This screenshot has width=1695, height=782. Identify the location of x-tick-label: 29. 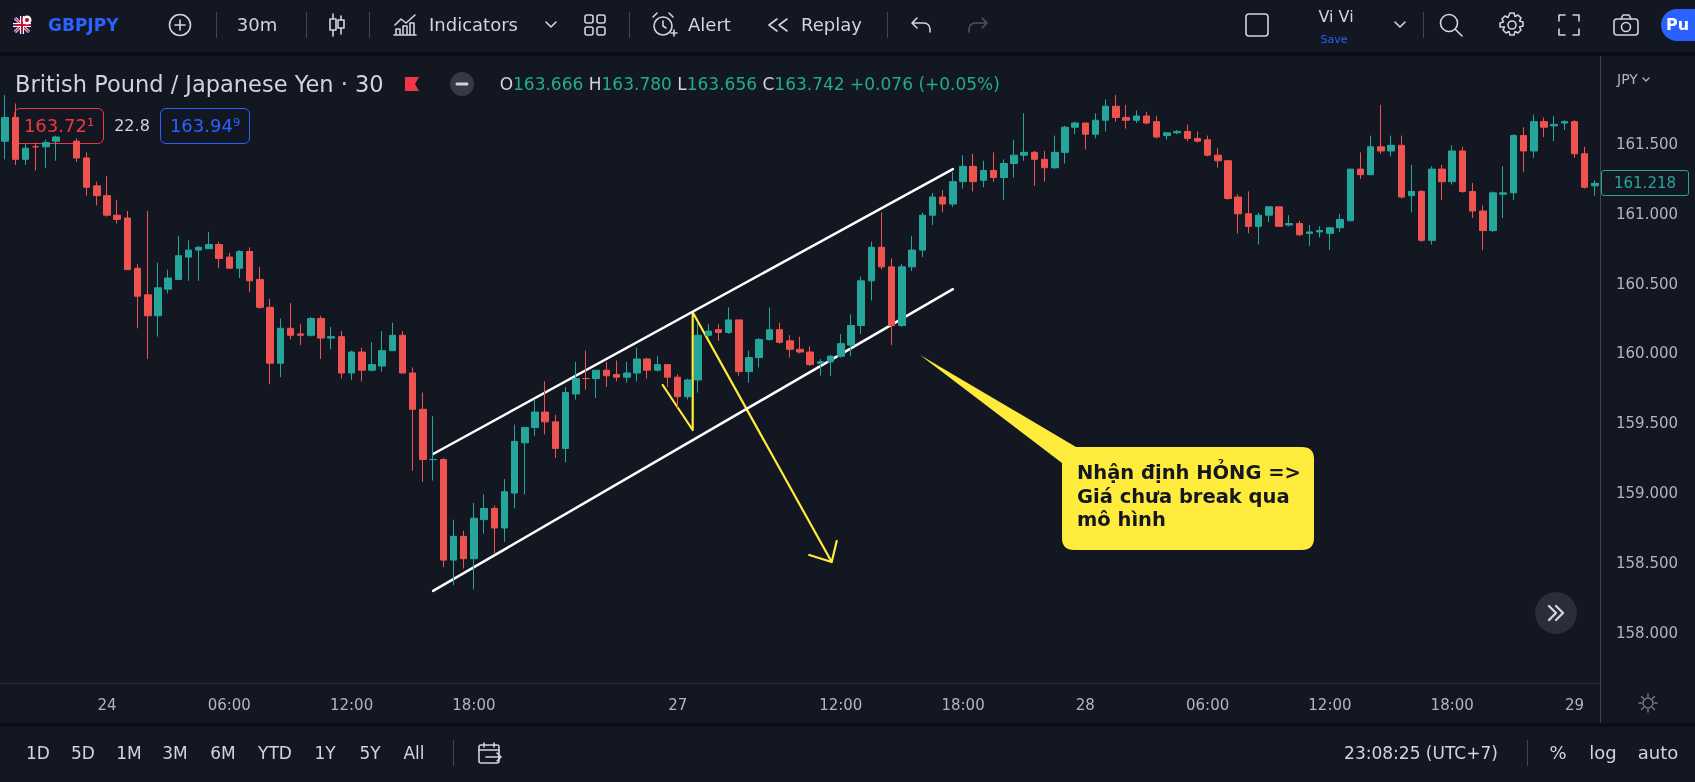
(1574, 704).